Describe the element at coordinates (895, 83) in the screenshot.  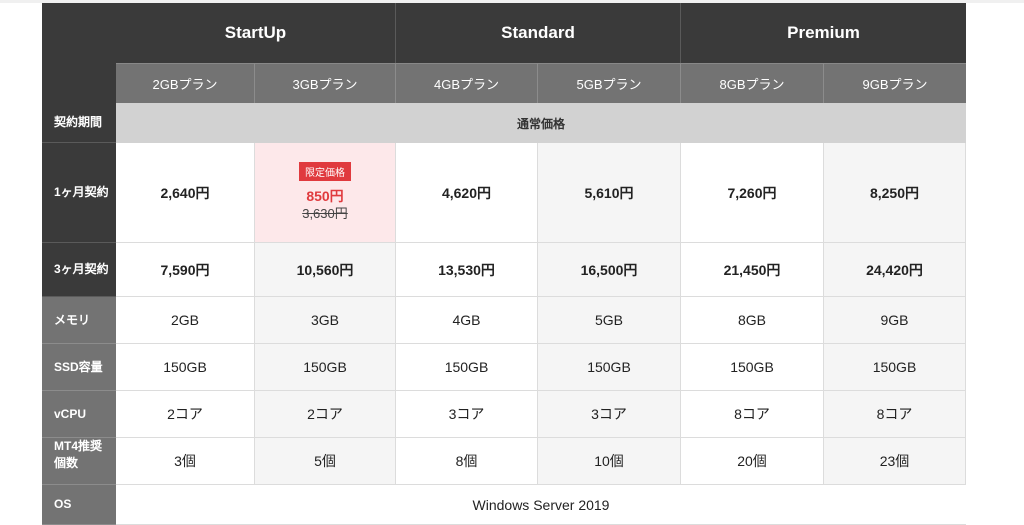
I see `plan-9gb: 9GBプラン` at that location.